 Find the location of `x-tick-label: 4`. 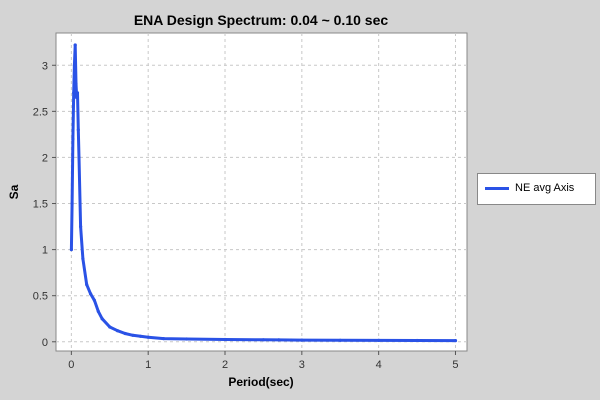

x-tick-label: 4 is located at coordinates (379, 365).